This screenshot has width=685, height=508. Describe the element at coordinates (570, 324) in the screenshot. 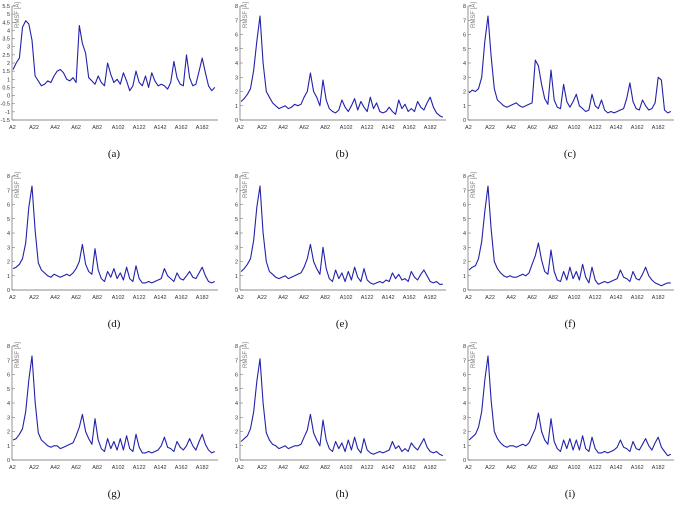

I see `panel-caption: (f)` at that location.